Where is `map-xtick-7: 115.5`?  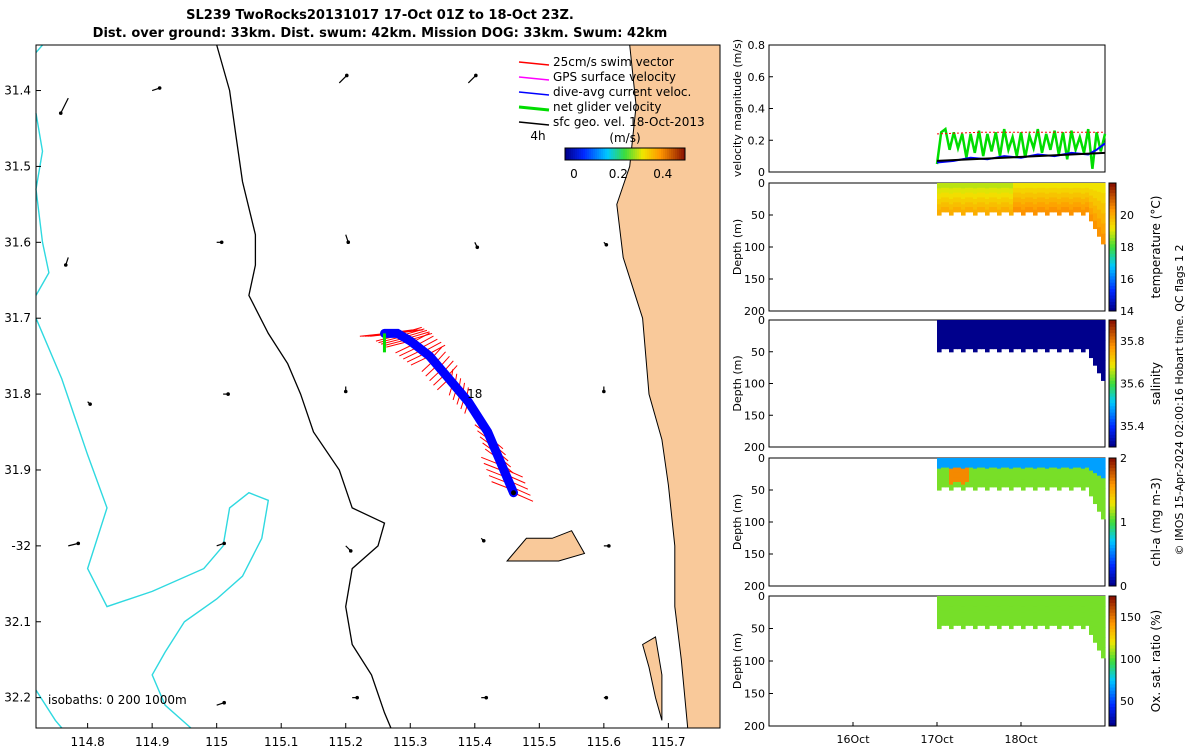 map-xtick-7: 115.5 is located at coordinates (539, 742).